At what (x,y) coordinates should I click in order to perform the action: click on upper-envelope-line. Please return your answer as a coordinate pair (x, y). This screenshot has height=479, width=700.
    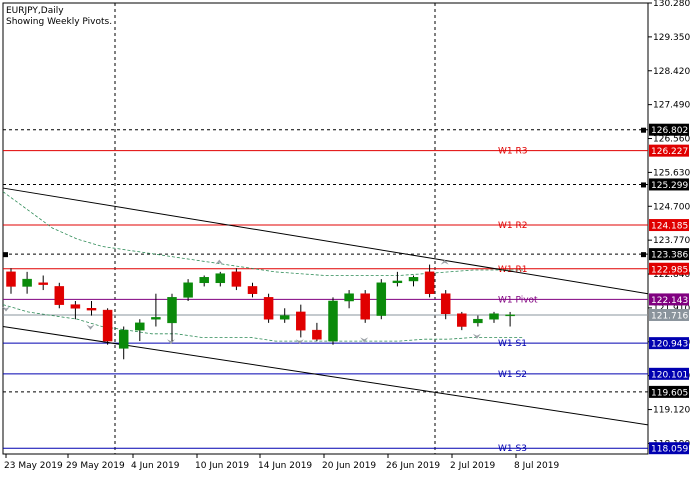
    Looking at the image, I should click on (262, 233).